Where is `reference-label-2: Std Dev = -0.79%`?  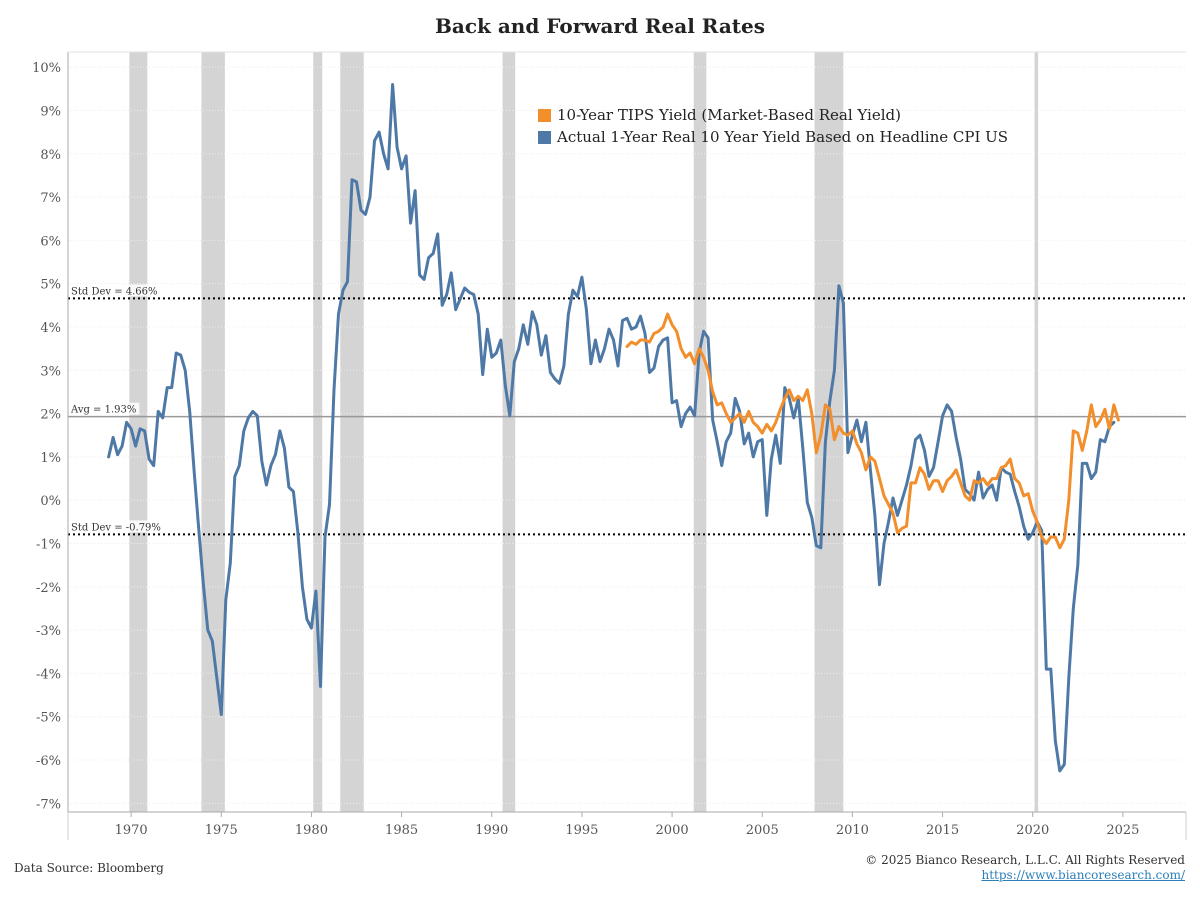
reference-label-2: Std Dev = -0.79% is located at coordinates (116, 527).